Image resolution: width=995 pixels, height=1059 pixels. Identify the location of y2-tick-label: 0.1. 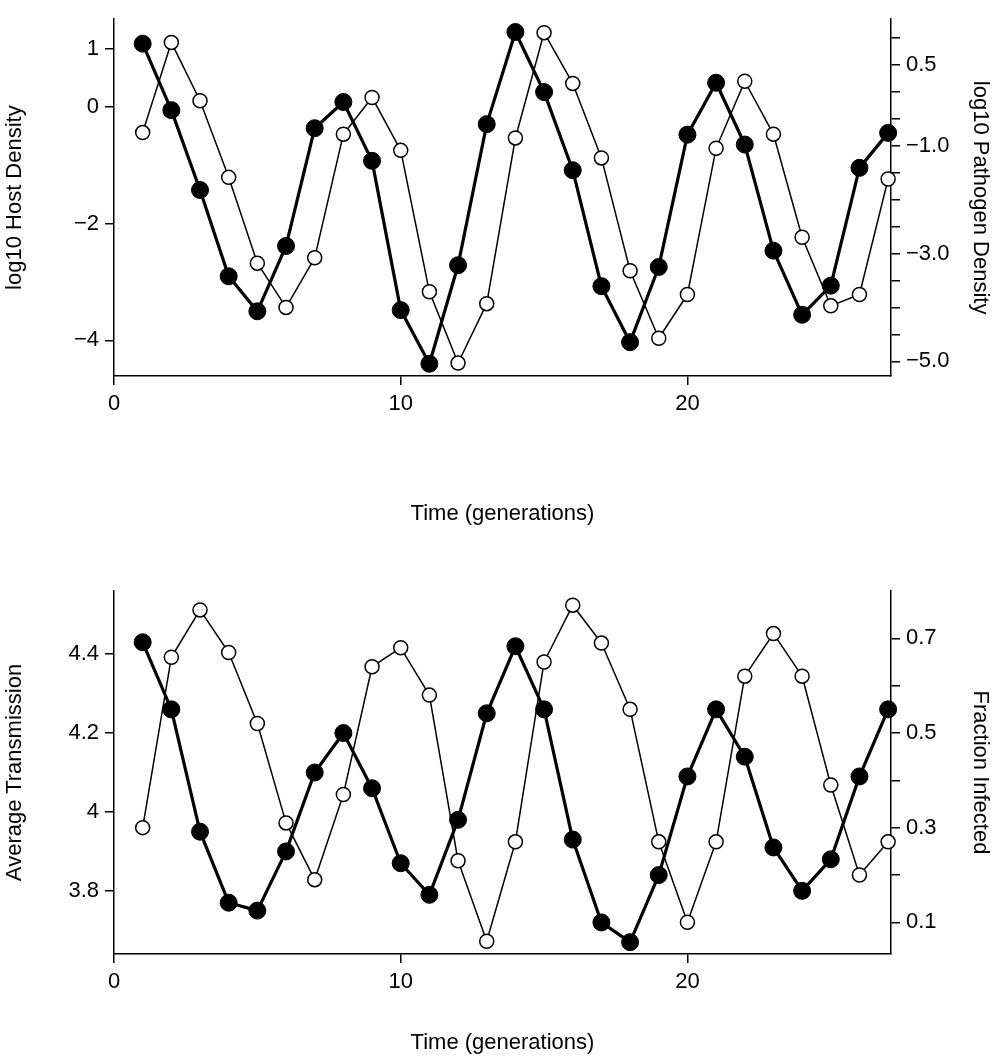
(921, 921).